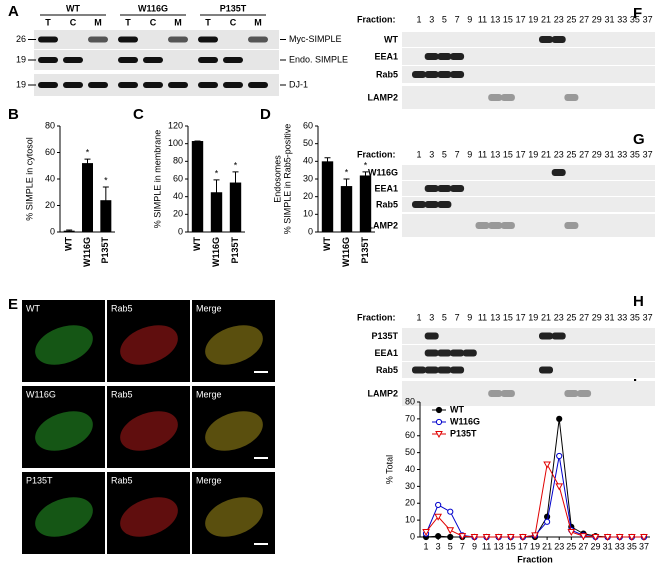 The image size is (660, 568). Describe the element at coordinates (521, 317) in the screenshot. I see `fraction-number: 17` at that location.